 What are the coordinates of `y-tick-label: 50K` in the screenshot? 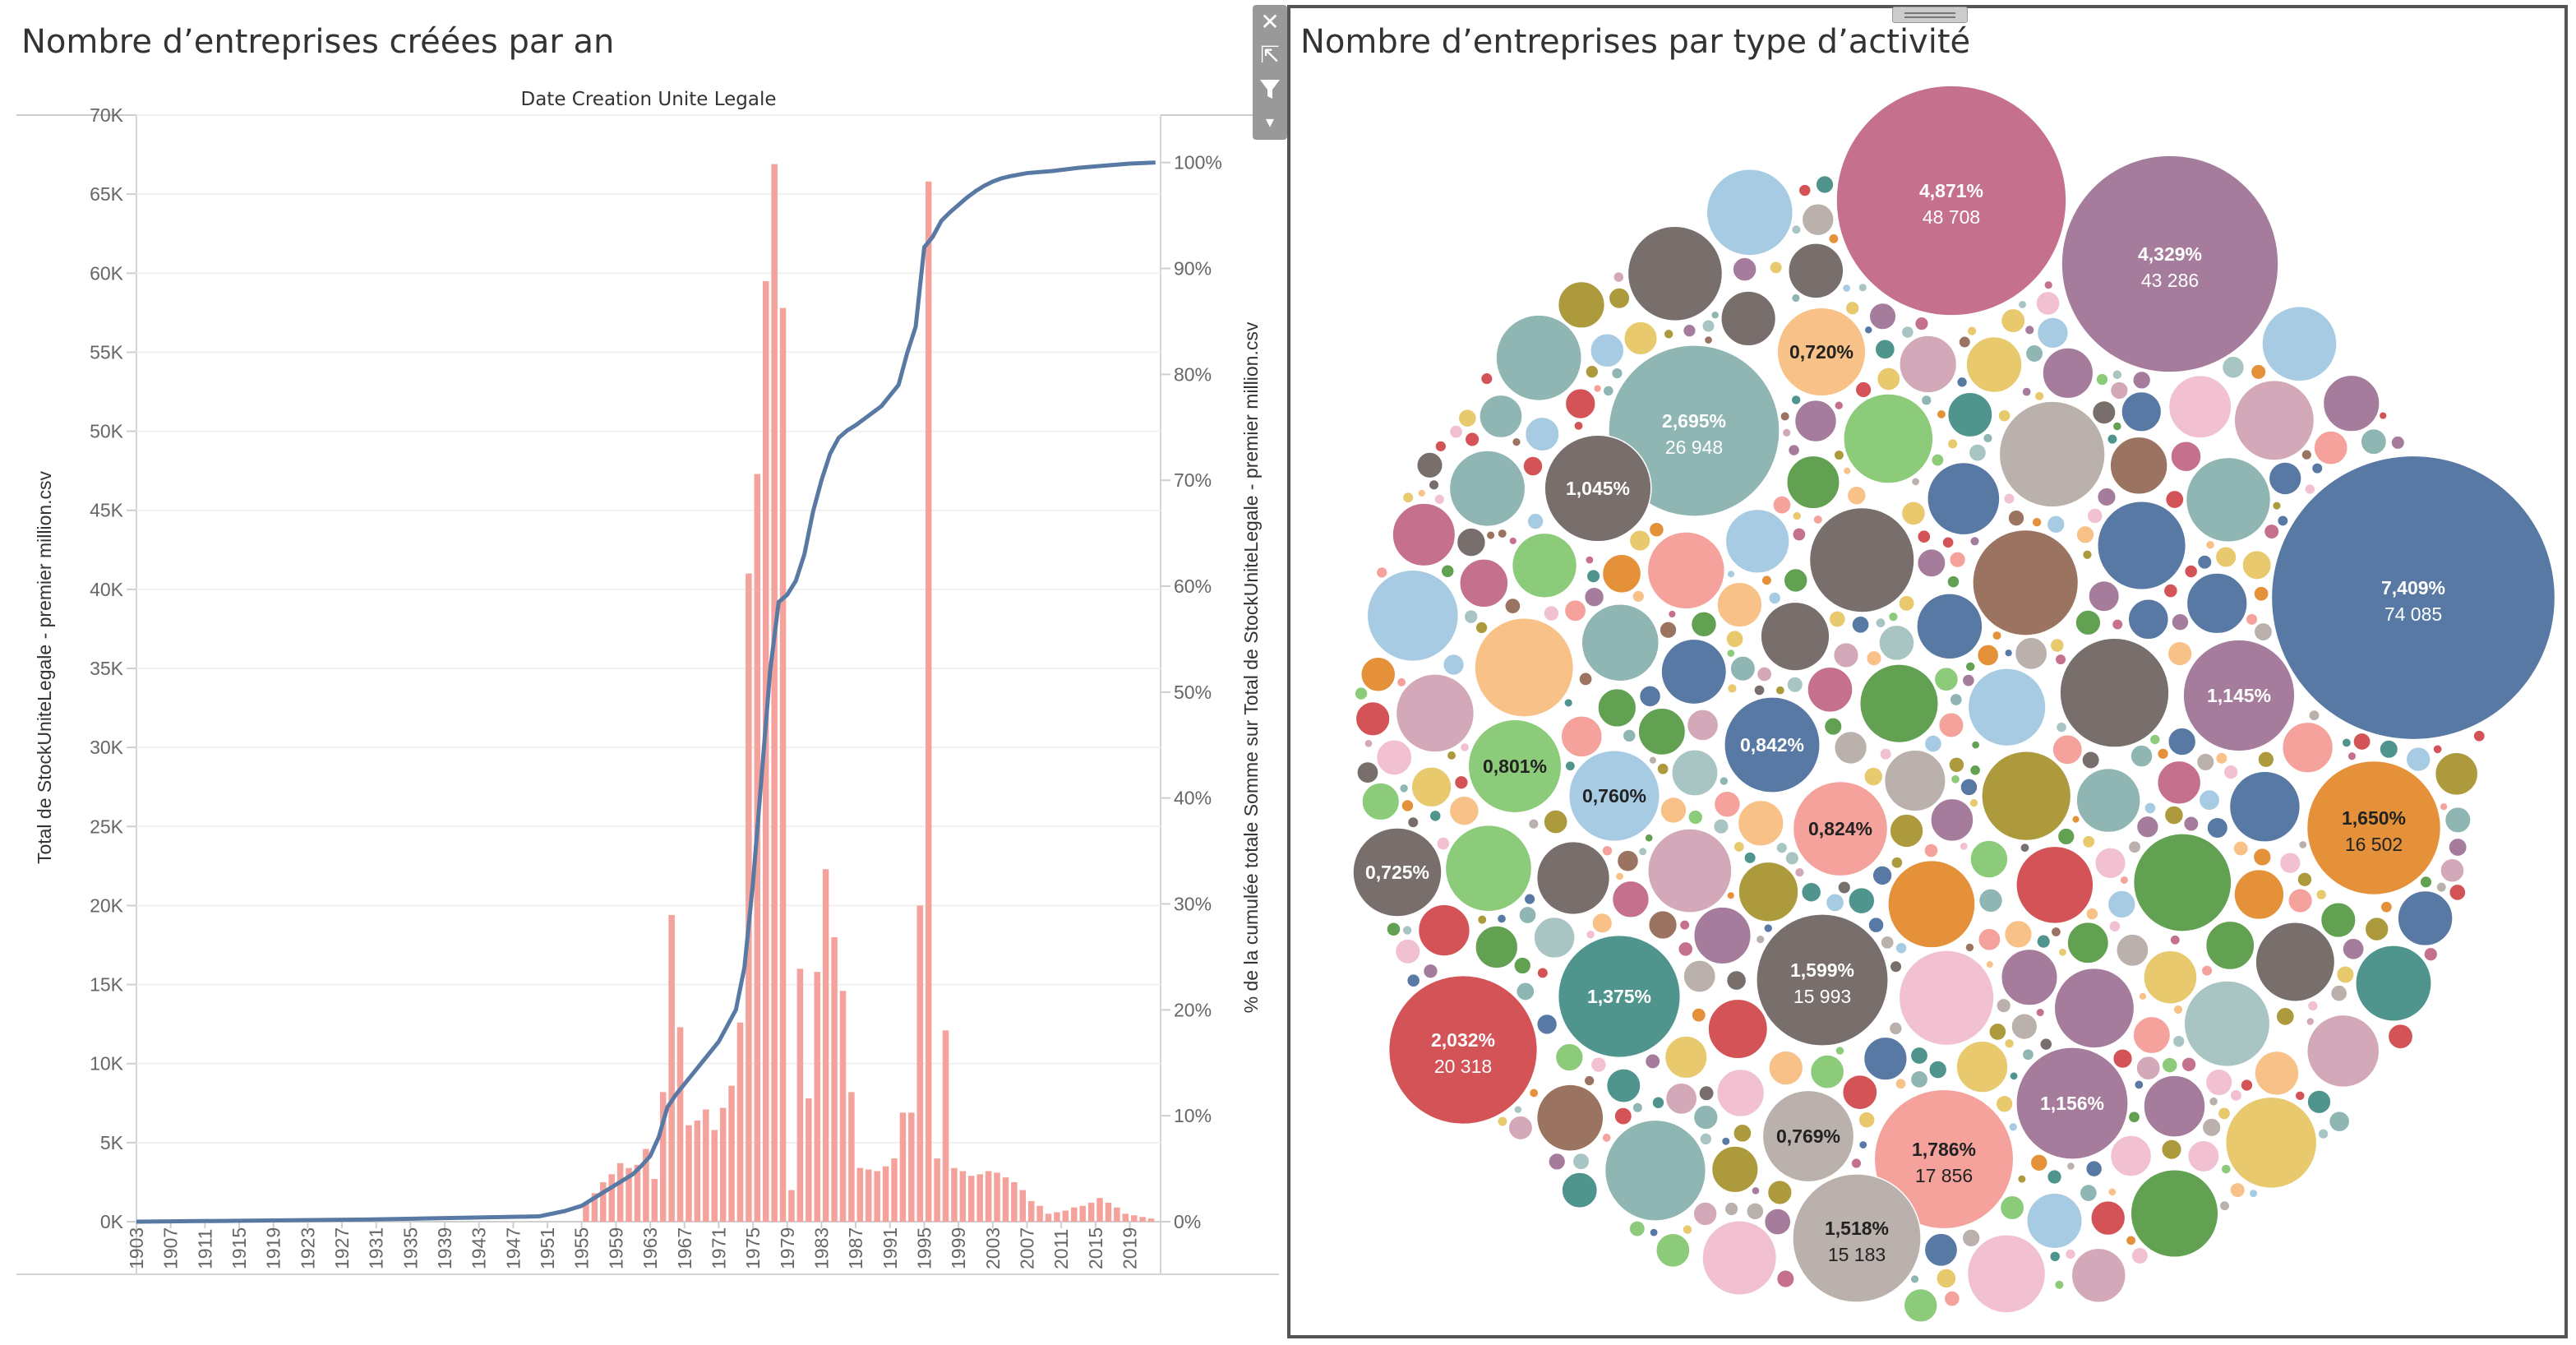 It's located at (107, 432).